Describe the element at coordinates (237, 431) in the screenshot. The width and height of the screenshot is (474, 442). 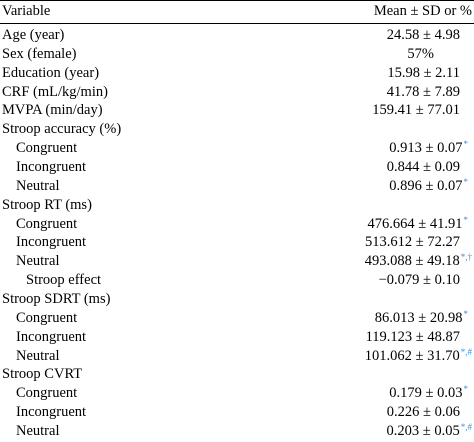
I see `table-row: Neutral 0.203 ± 0.05*,#` at that location.